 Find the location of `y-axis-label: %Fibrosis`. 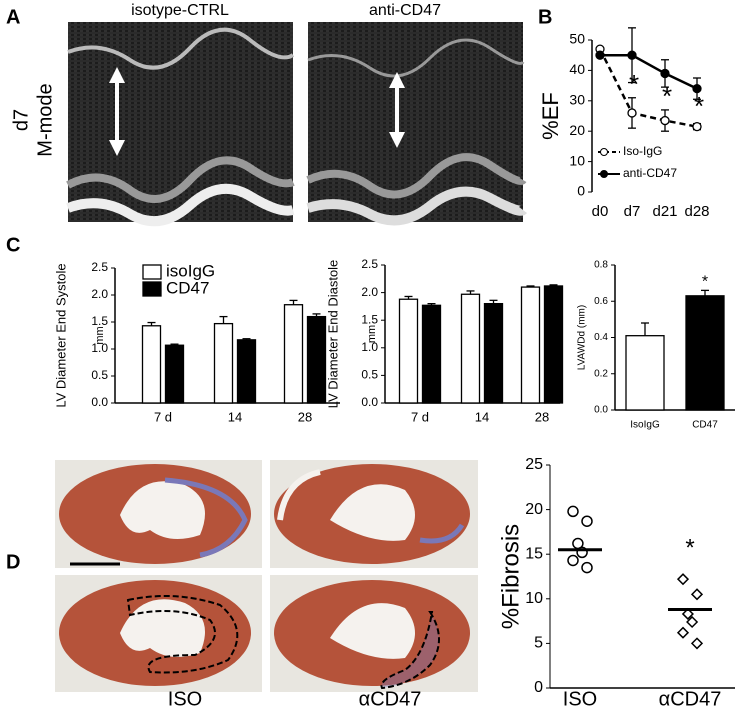

y-axis-label: %Fibrosis is located at coordinates (510, 576).